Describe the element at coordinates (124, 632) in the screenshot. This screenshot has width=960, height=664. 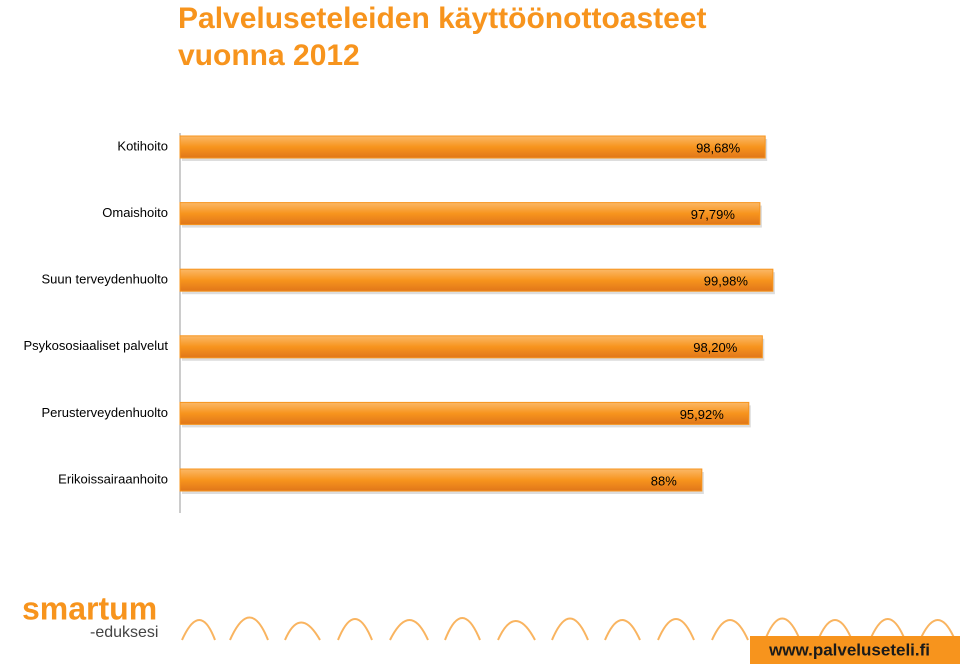
I see `logo-sub: -eduksesi` at that location.